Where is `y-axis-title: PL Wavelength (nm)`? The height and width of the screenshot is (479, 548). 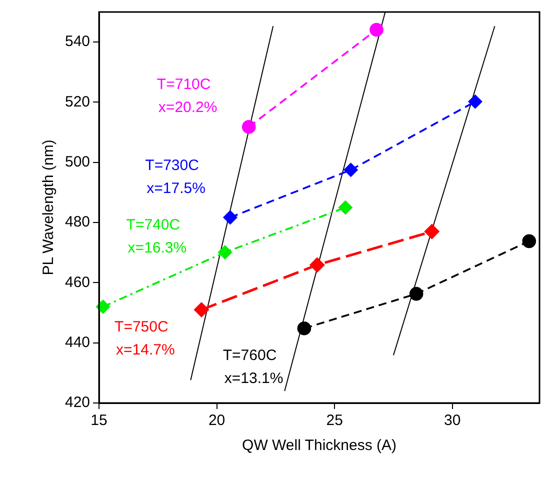 y-axis-title: PL Wavelength (nm) is located at coordinates (49, 208).